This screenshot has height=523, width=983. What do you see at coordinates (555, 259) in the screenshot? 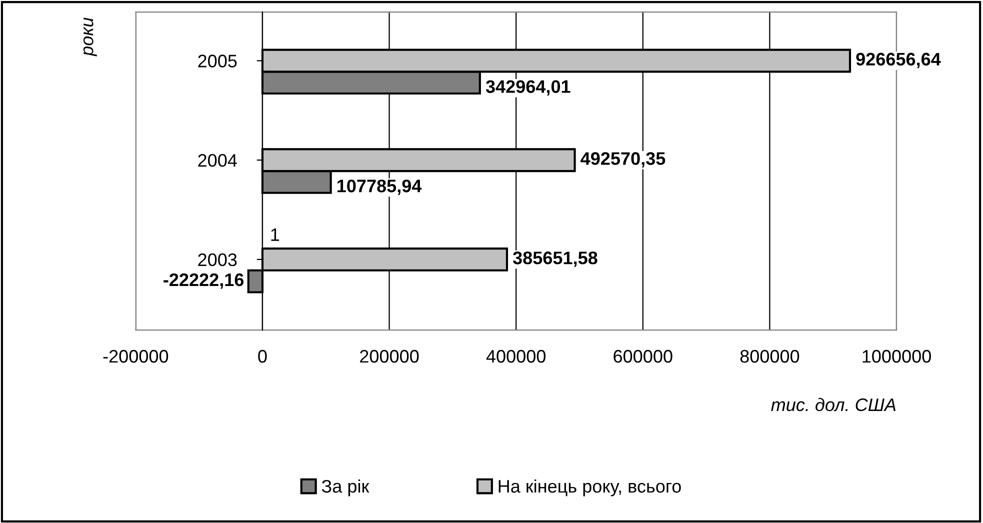
I see `data-label: 385651,58` at bounding box center [555, 259].